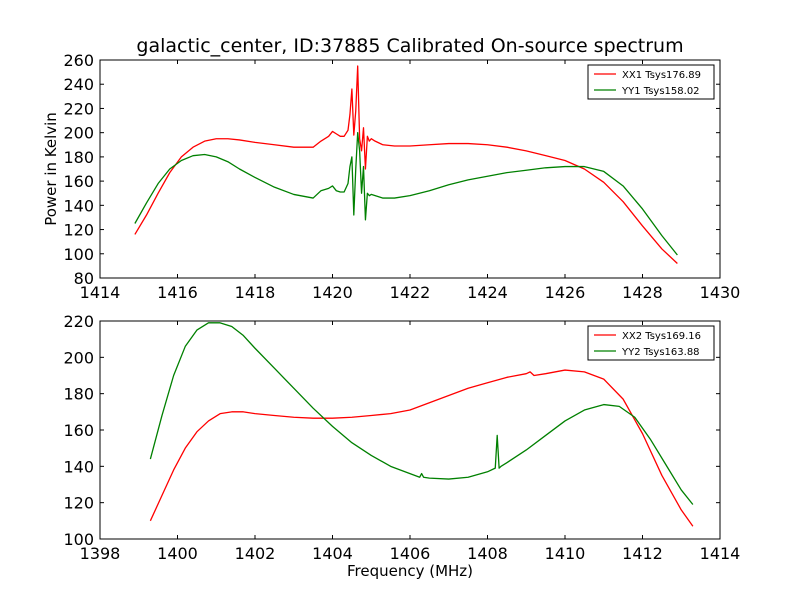  Describe the element at coordinates (177, 292) in the screenshot. I see `x-tick-label: 1416` at that location.